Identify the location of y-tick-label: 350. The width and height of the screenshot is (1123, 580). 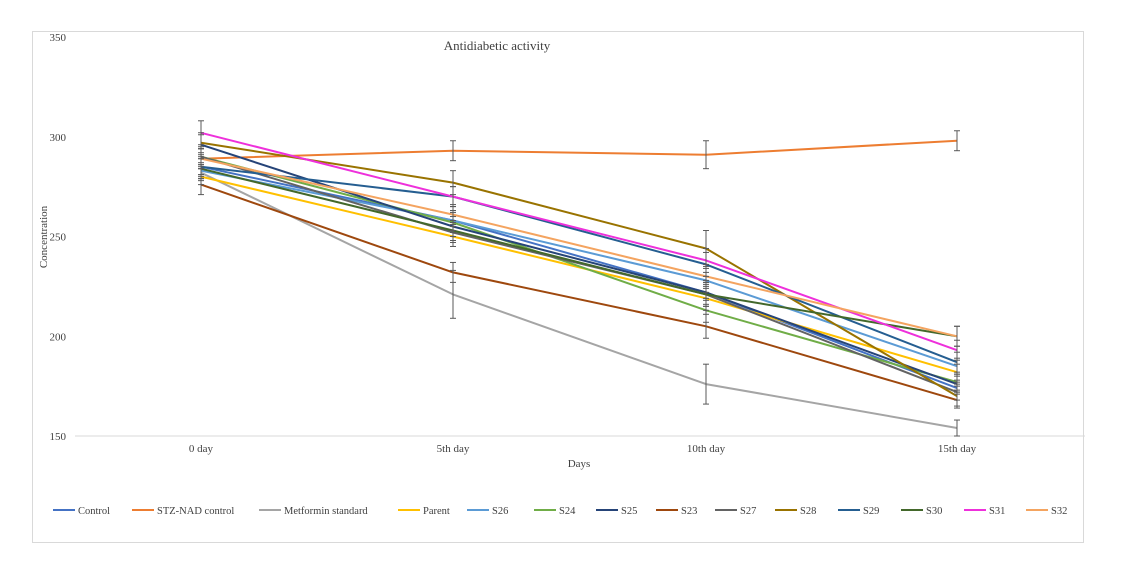
(58, 38).